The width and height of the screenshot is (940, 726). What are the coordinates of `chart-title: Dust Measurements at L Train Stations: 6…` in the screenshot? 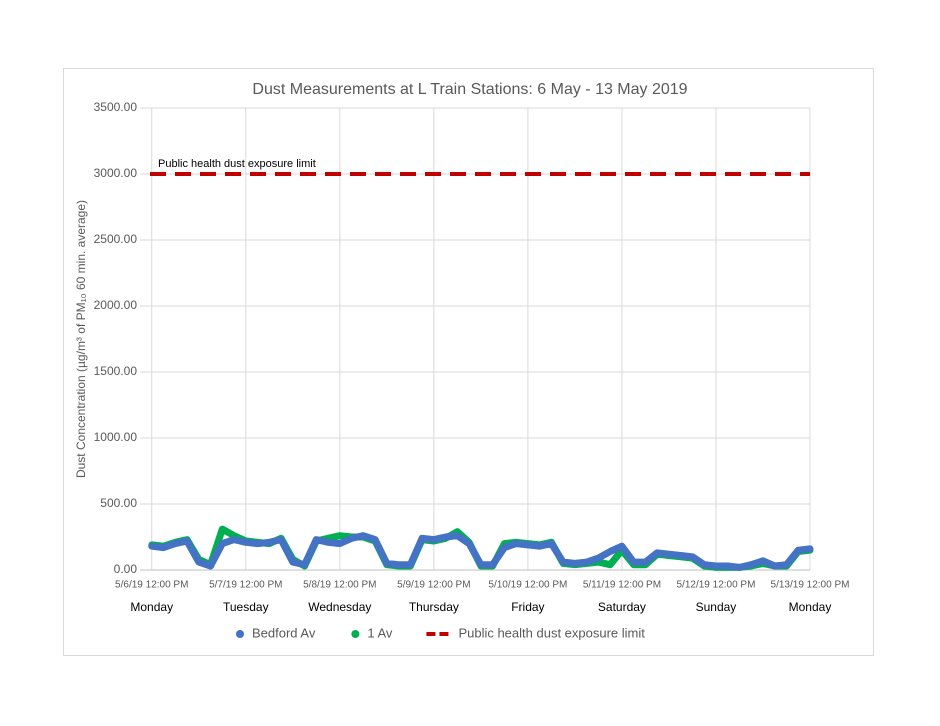 It's located at (469, 89).